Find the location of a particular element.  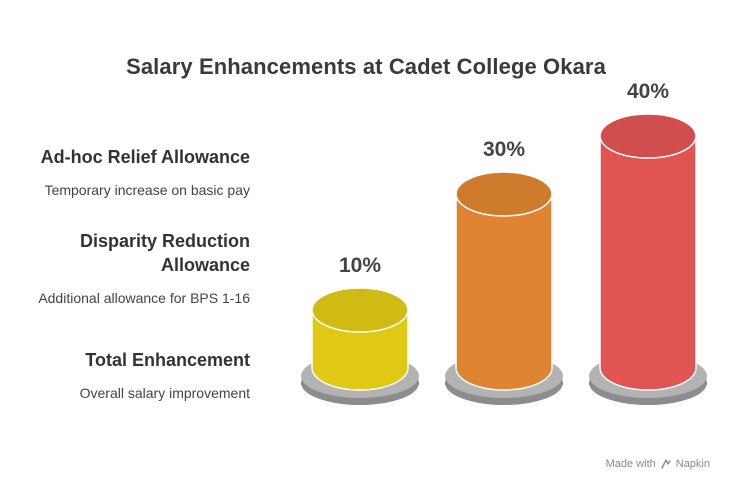

napkin-logo-icon is located at coordinates (666, 464).